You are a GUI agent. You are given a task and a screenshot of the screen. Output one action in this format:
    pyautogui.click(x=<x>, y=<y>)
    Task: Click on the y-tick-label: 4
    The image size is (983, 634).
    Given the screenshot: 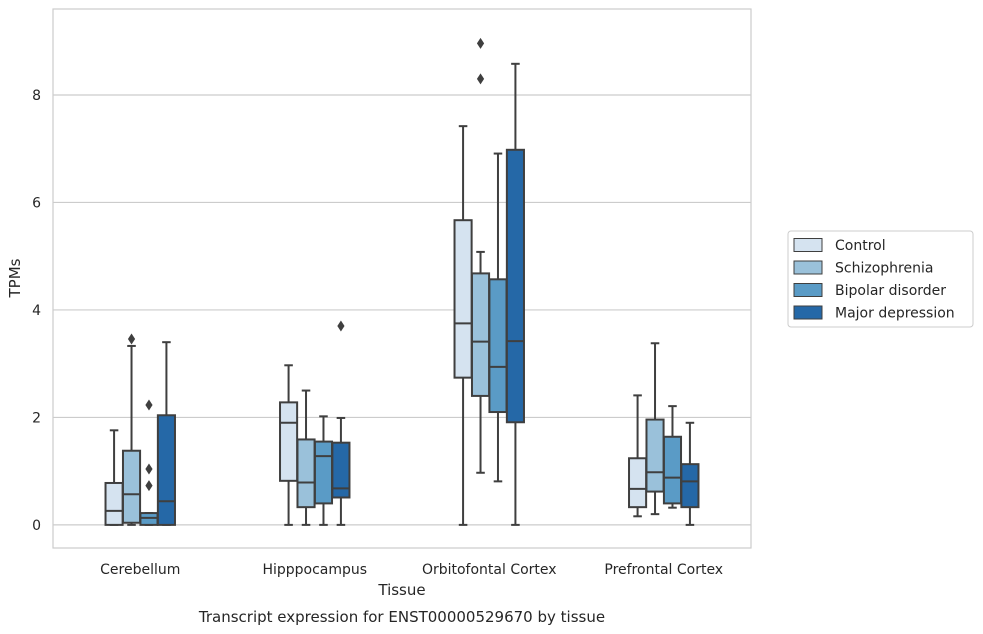 What is the action you would take?
    pyautogui.click(x=36, y=311)
    